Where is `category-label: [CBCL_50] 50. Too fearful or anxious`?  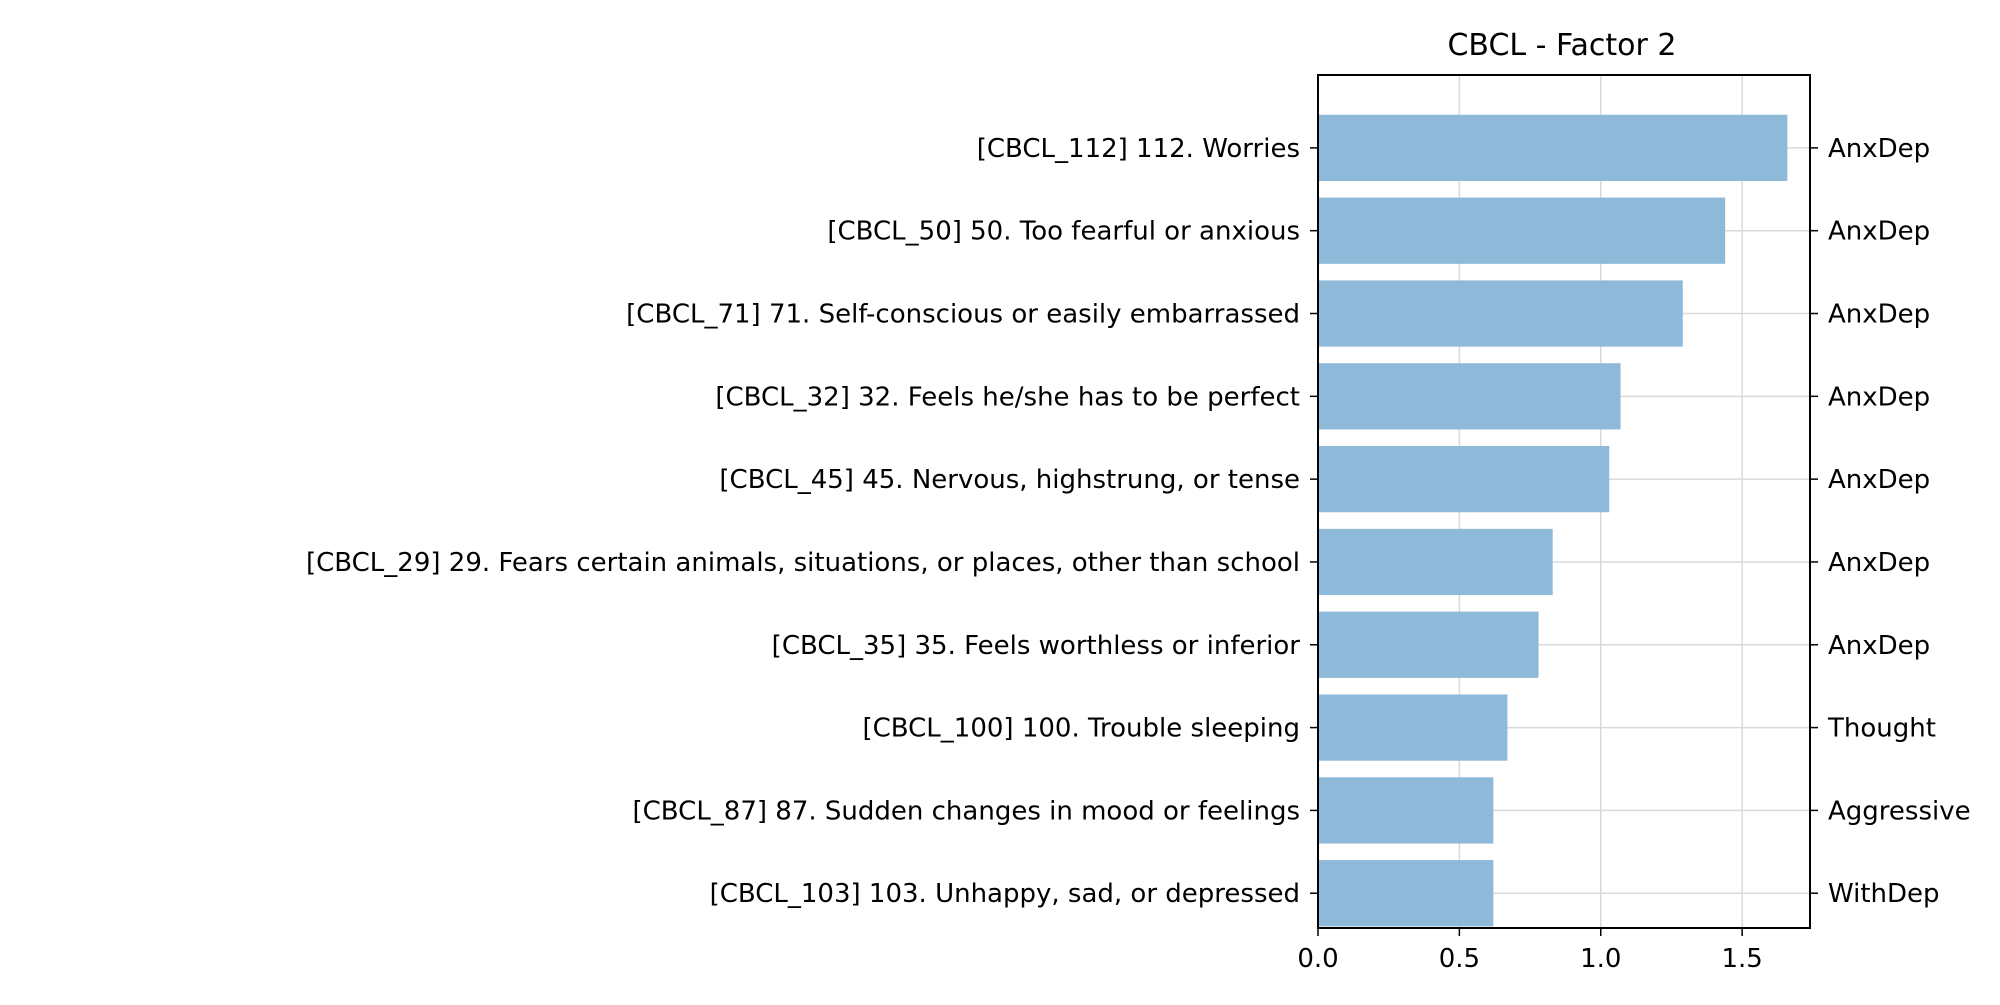
category-label: [CBCL_50] 50. Too fearful or anxious is located at coordinates (1063, 232).